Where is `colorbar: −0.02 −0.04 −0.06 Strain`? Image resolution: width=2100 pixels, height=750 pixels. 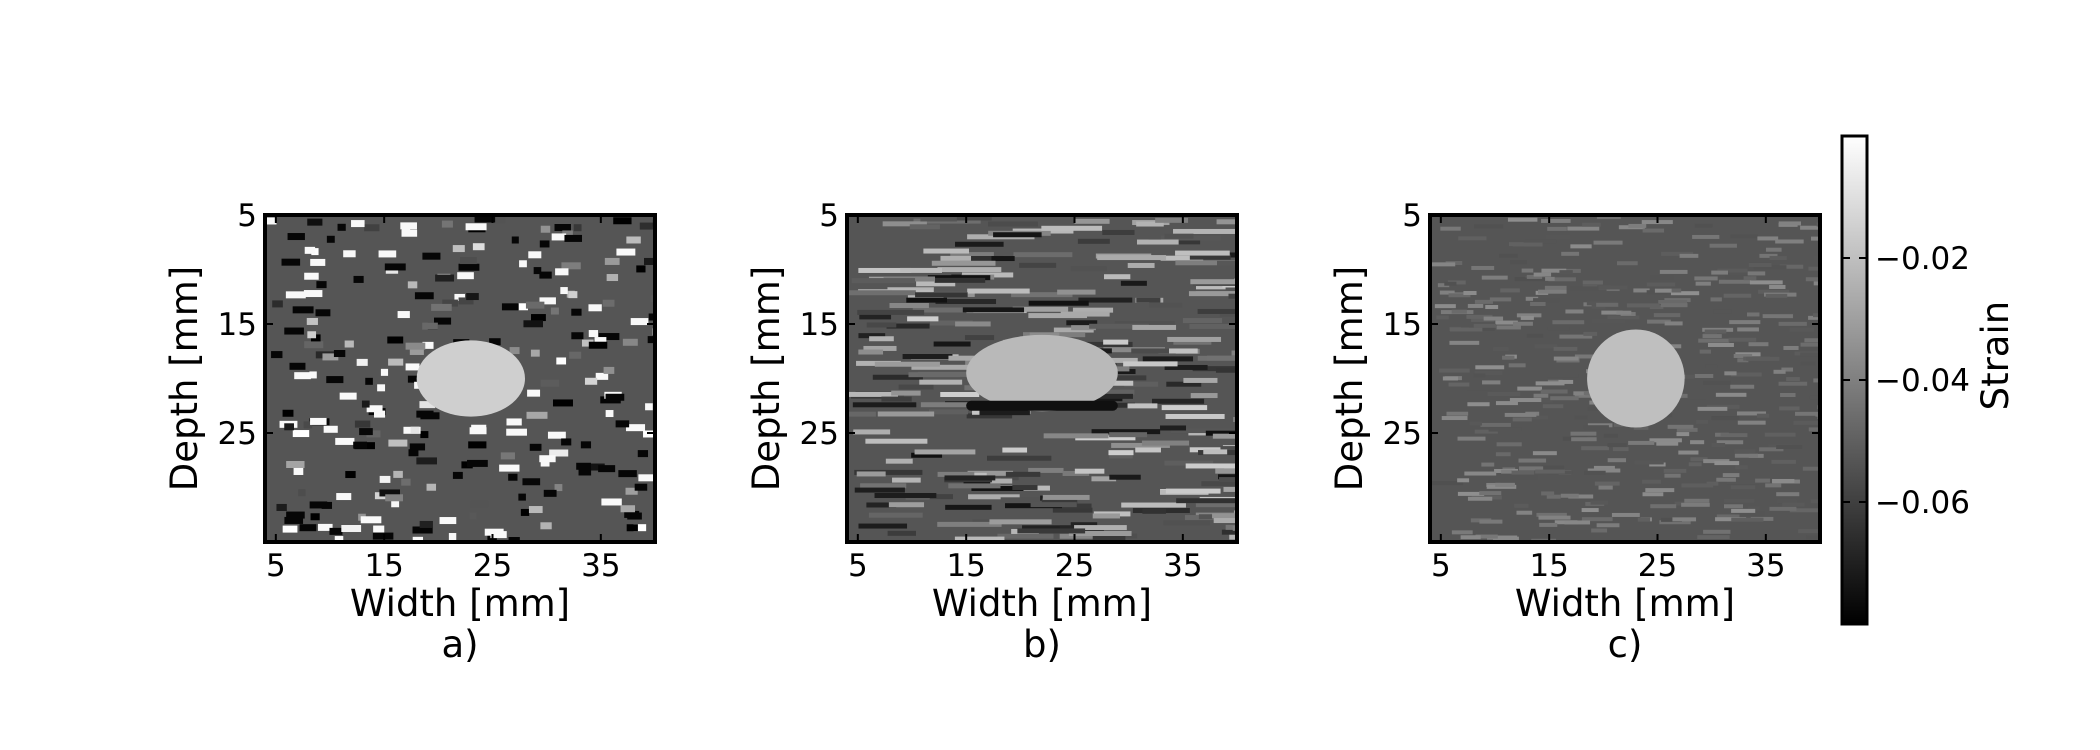
colorbar: −0.02 −0.04 −0.06 Strain is located at coordinates (1928, 380).